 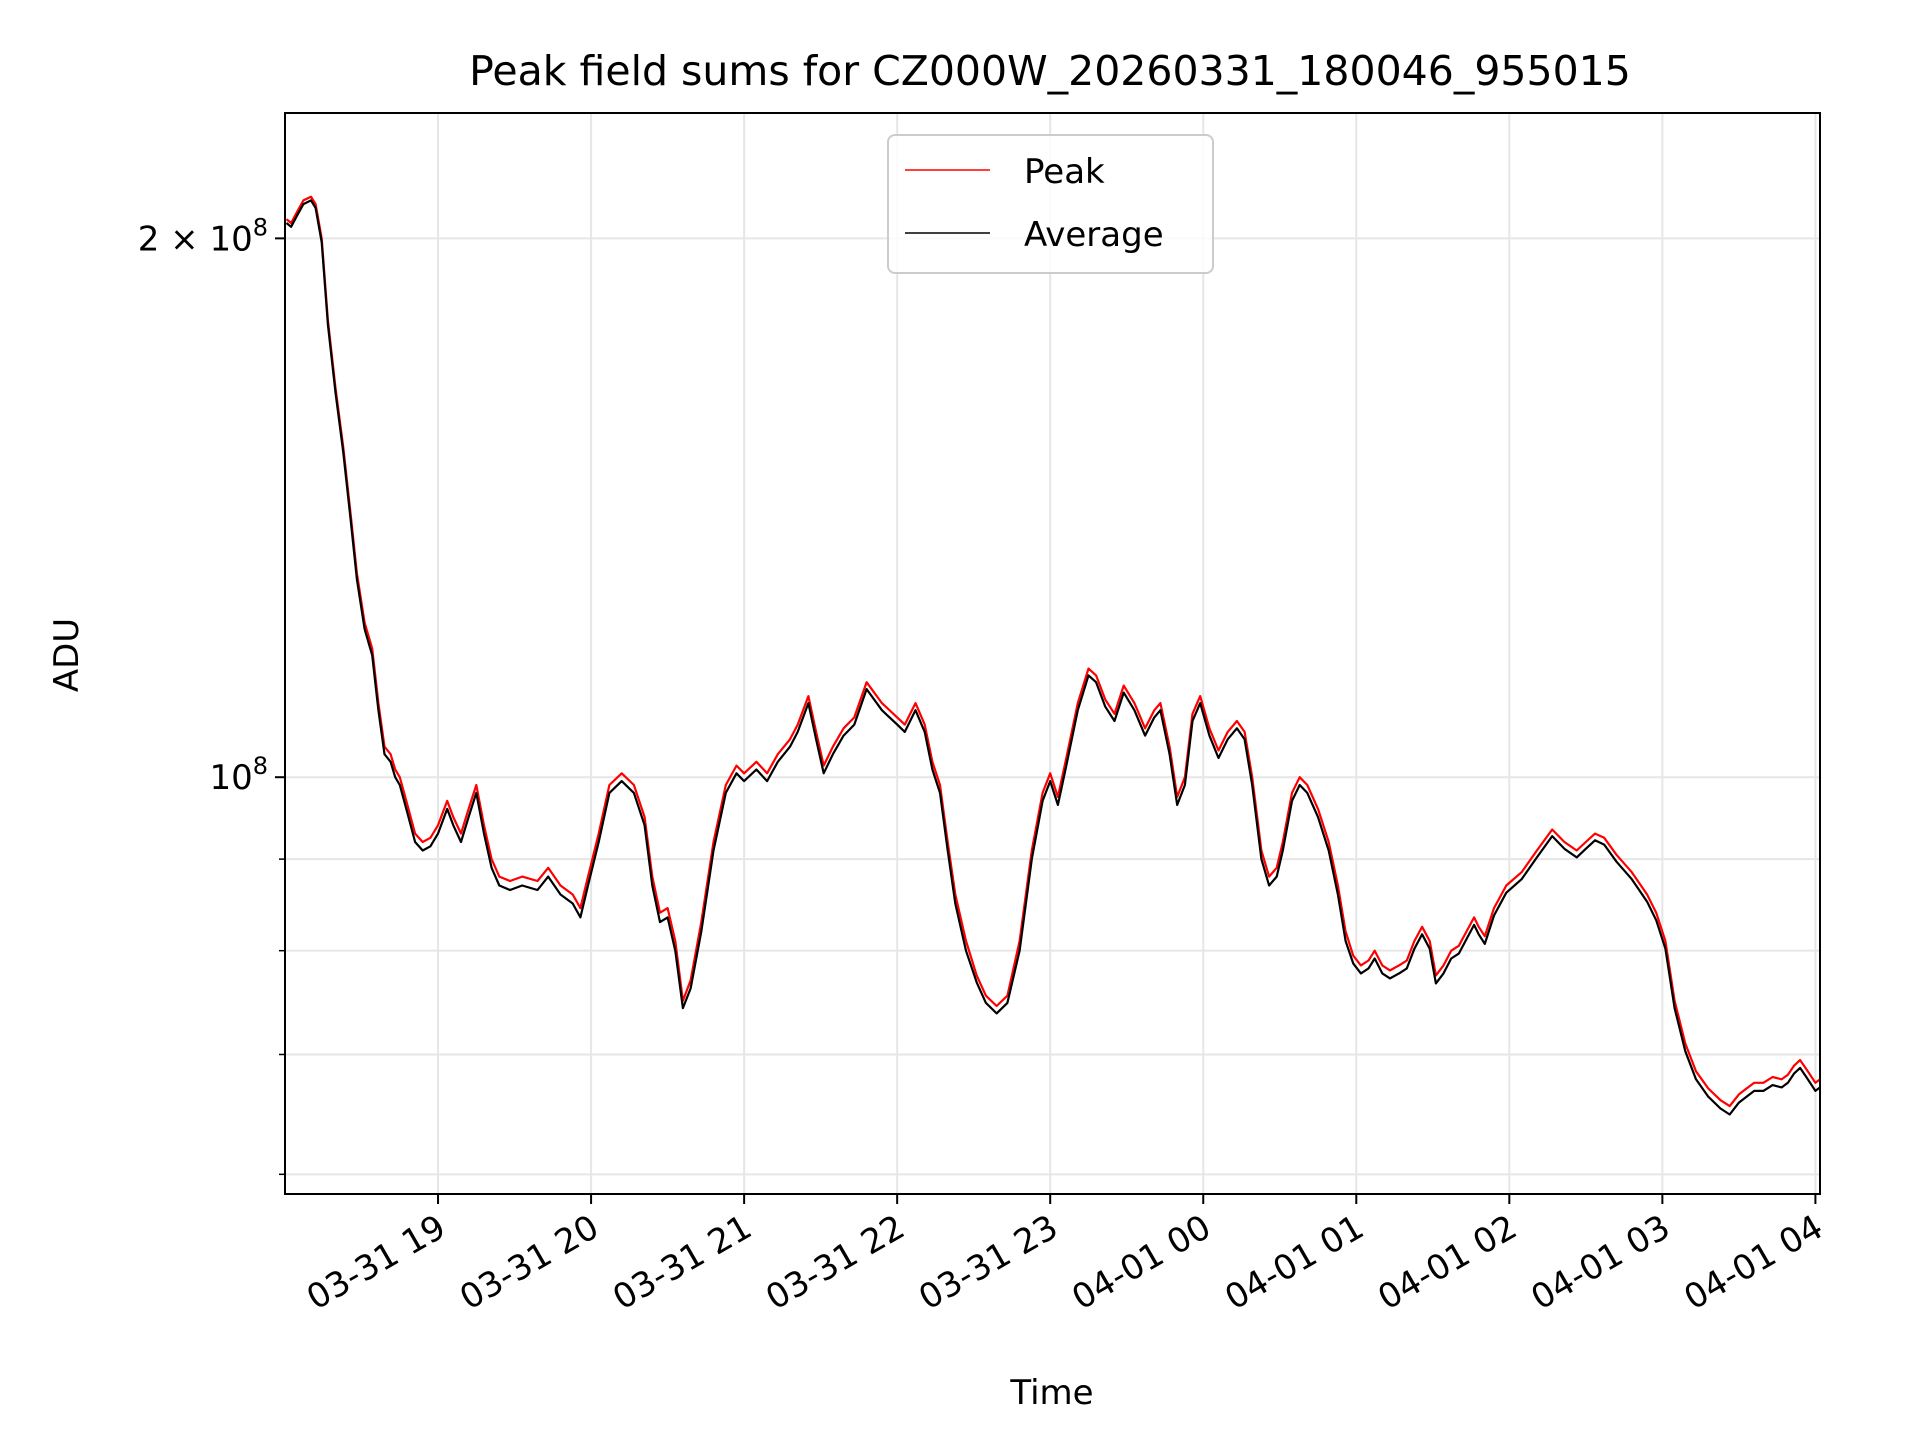 I want to click on y-tick-label-base: 2 × 10, so click(x=195, y=239).